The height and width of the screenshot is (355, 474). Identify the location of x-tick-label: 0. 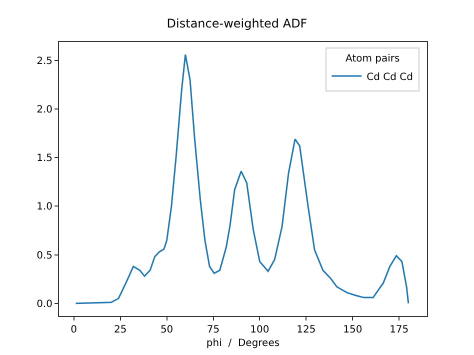
(74, 330).